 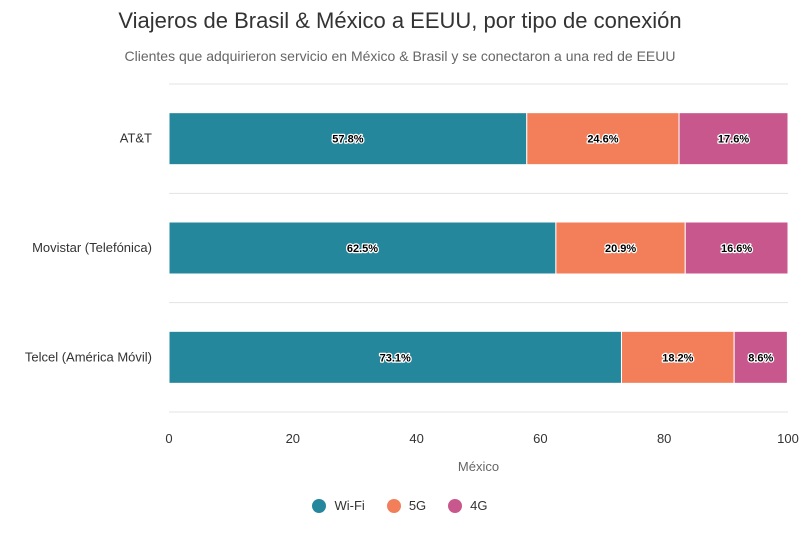 What do you see at coordinates (788, 438) in the screenshot?
I see `x-tick-label: 100` at bounding box center [788, 438].